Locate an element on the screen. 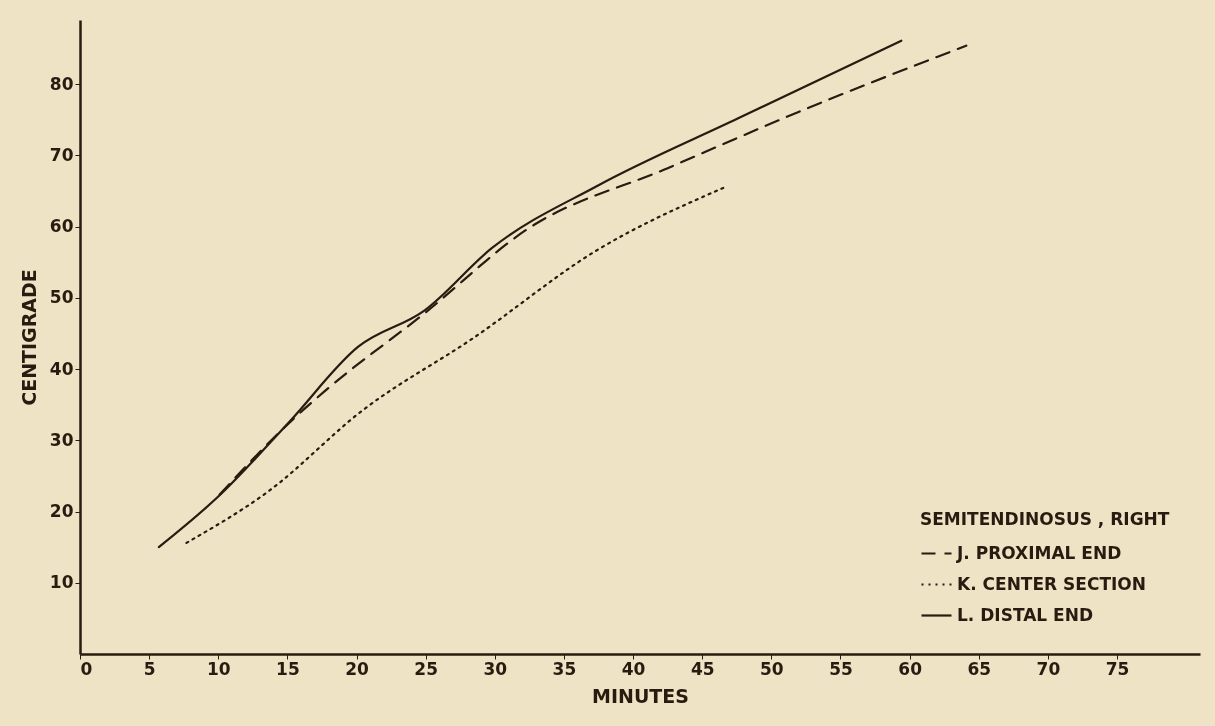 The height and width of the screenshot is (726, 1215). y-tick-label: 70 is located at coordinates (61, 154).